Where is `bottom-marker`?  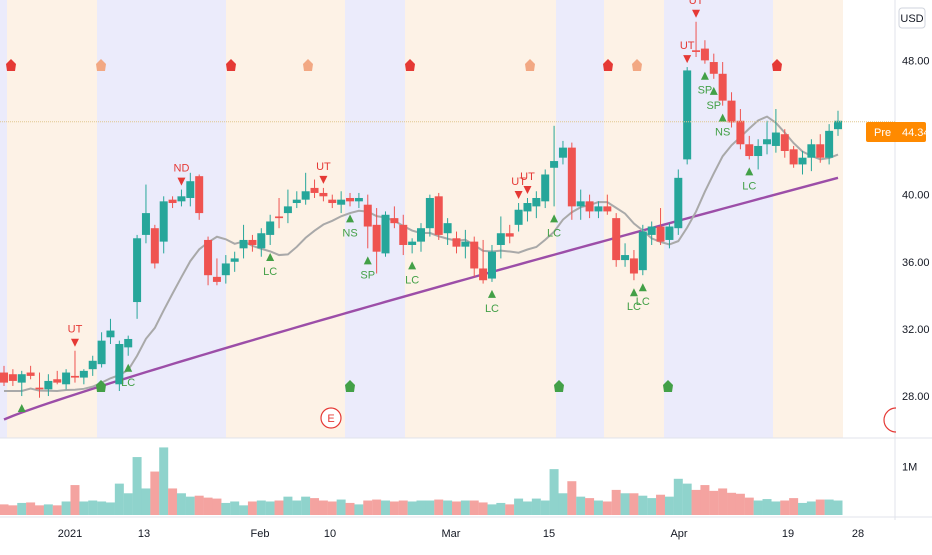
bottom-marker is located at coordinates (668, 386).